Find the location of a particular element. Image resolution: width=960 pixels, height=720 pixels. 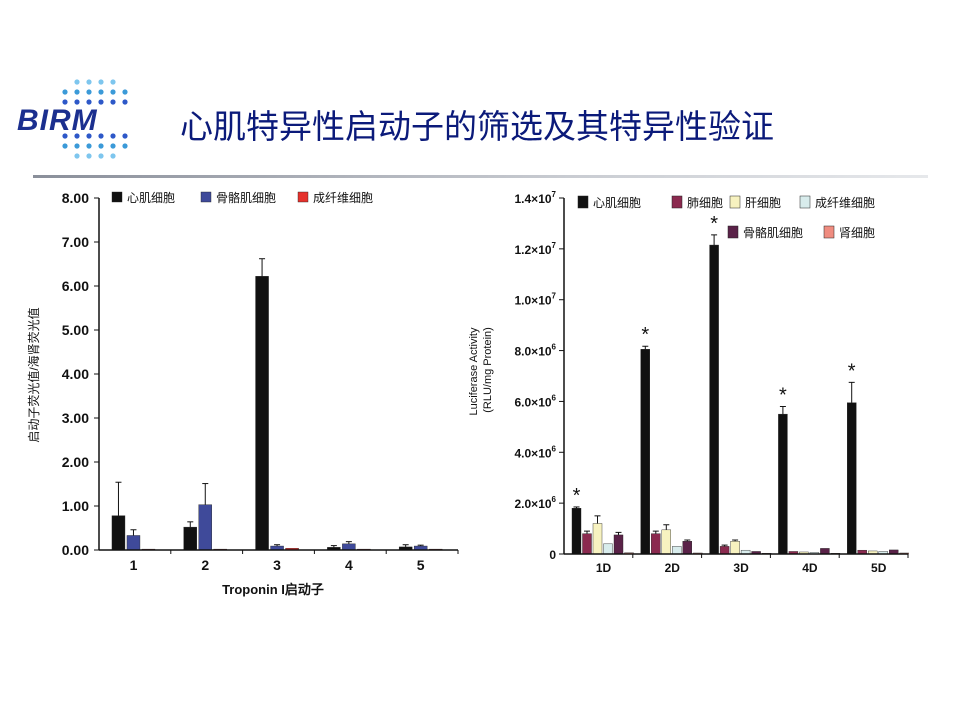

y-tick-label: 4.00 is located at coordinates (75, 374).